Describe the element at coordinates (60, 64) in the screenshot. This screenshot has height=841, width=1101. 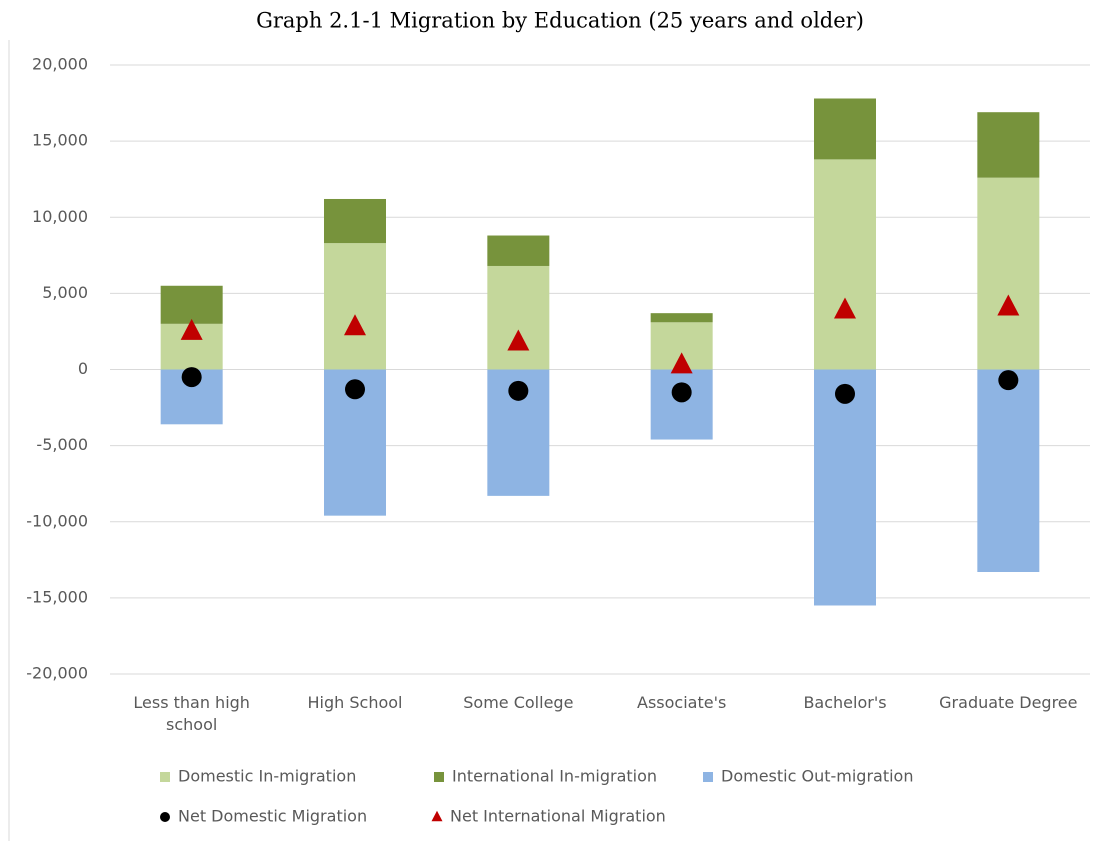
I see `y-tick-label: 20,000` at that location.